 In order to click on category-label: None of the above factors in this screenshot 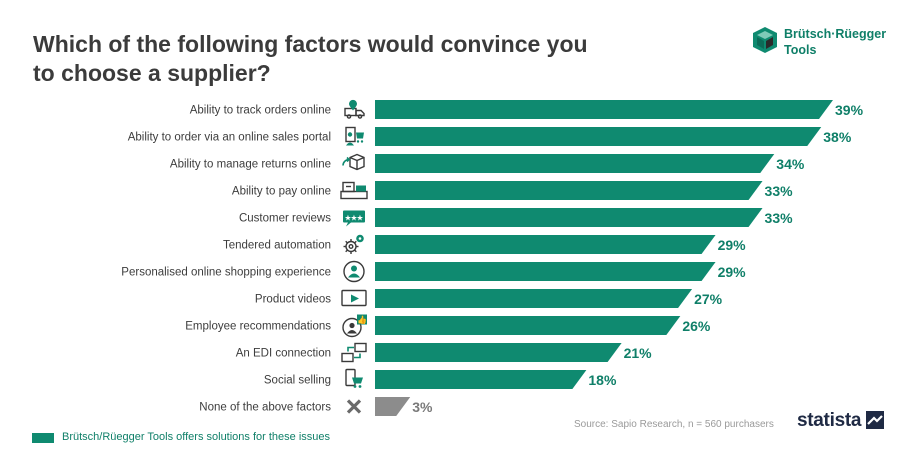, I will do `click(265, 408)`.